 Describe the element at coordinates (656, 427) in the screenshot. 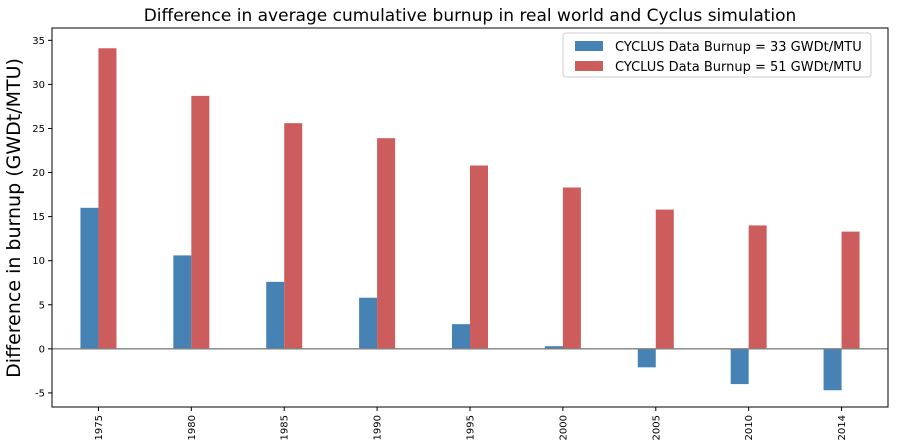

I see `x-tick-label-2005: 2005` at that location.